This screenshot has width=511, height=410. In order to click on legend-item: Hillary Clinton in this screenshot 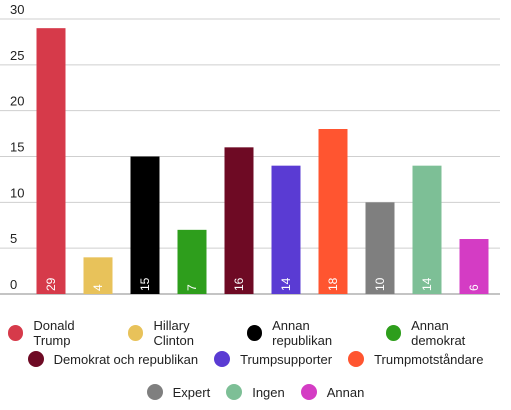, I will do `click(179, 333)`.